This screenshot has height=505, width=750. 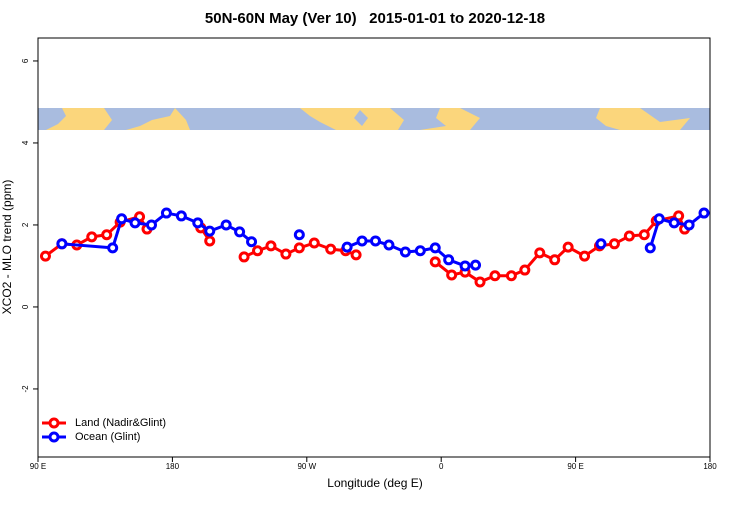 I want to click on y-tick-label: 0, so click(x=25, y=306).